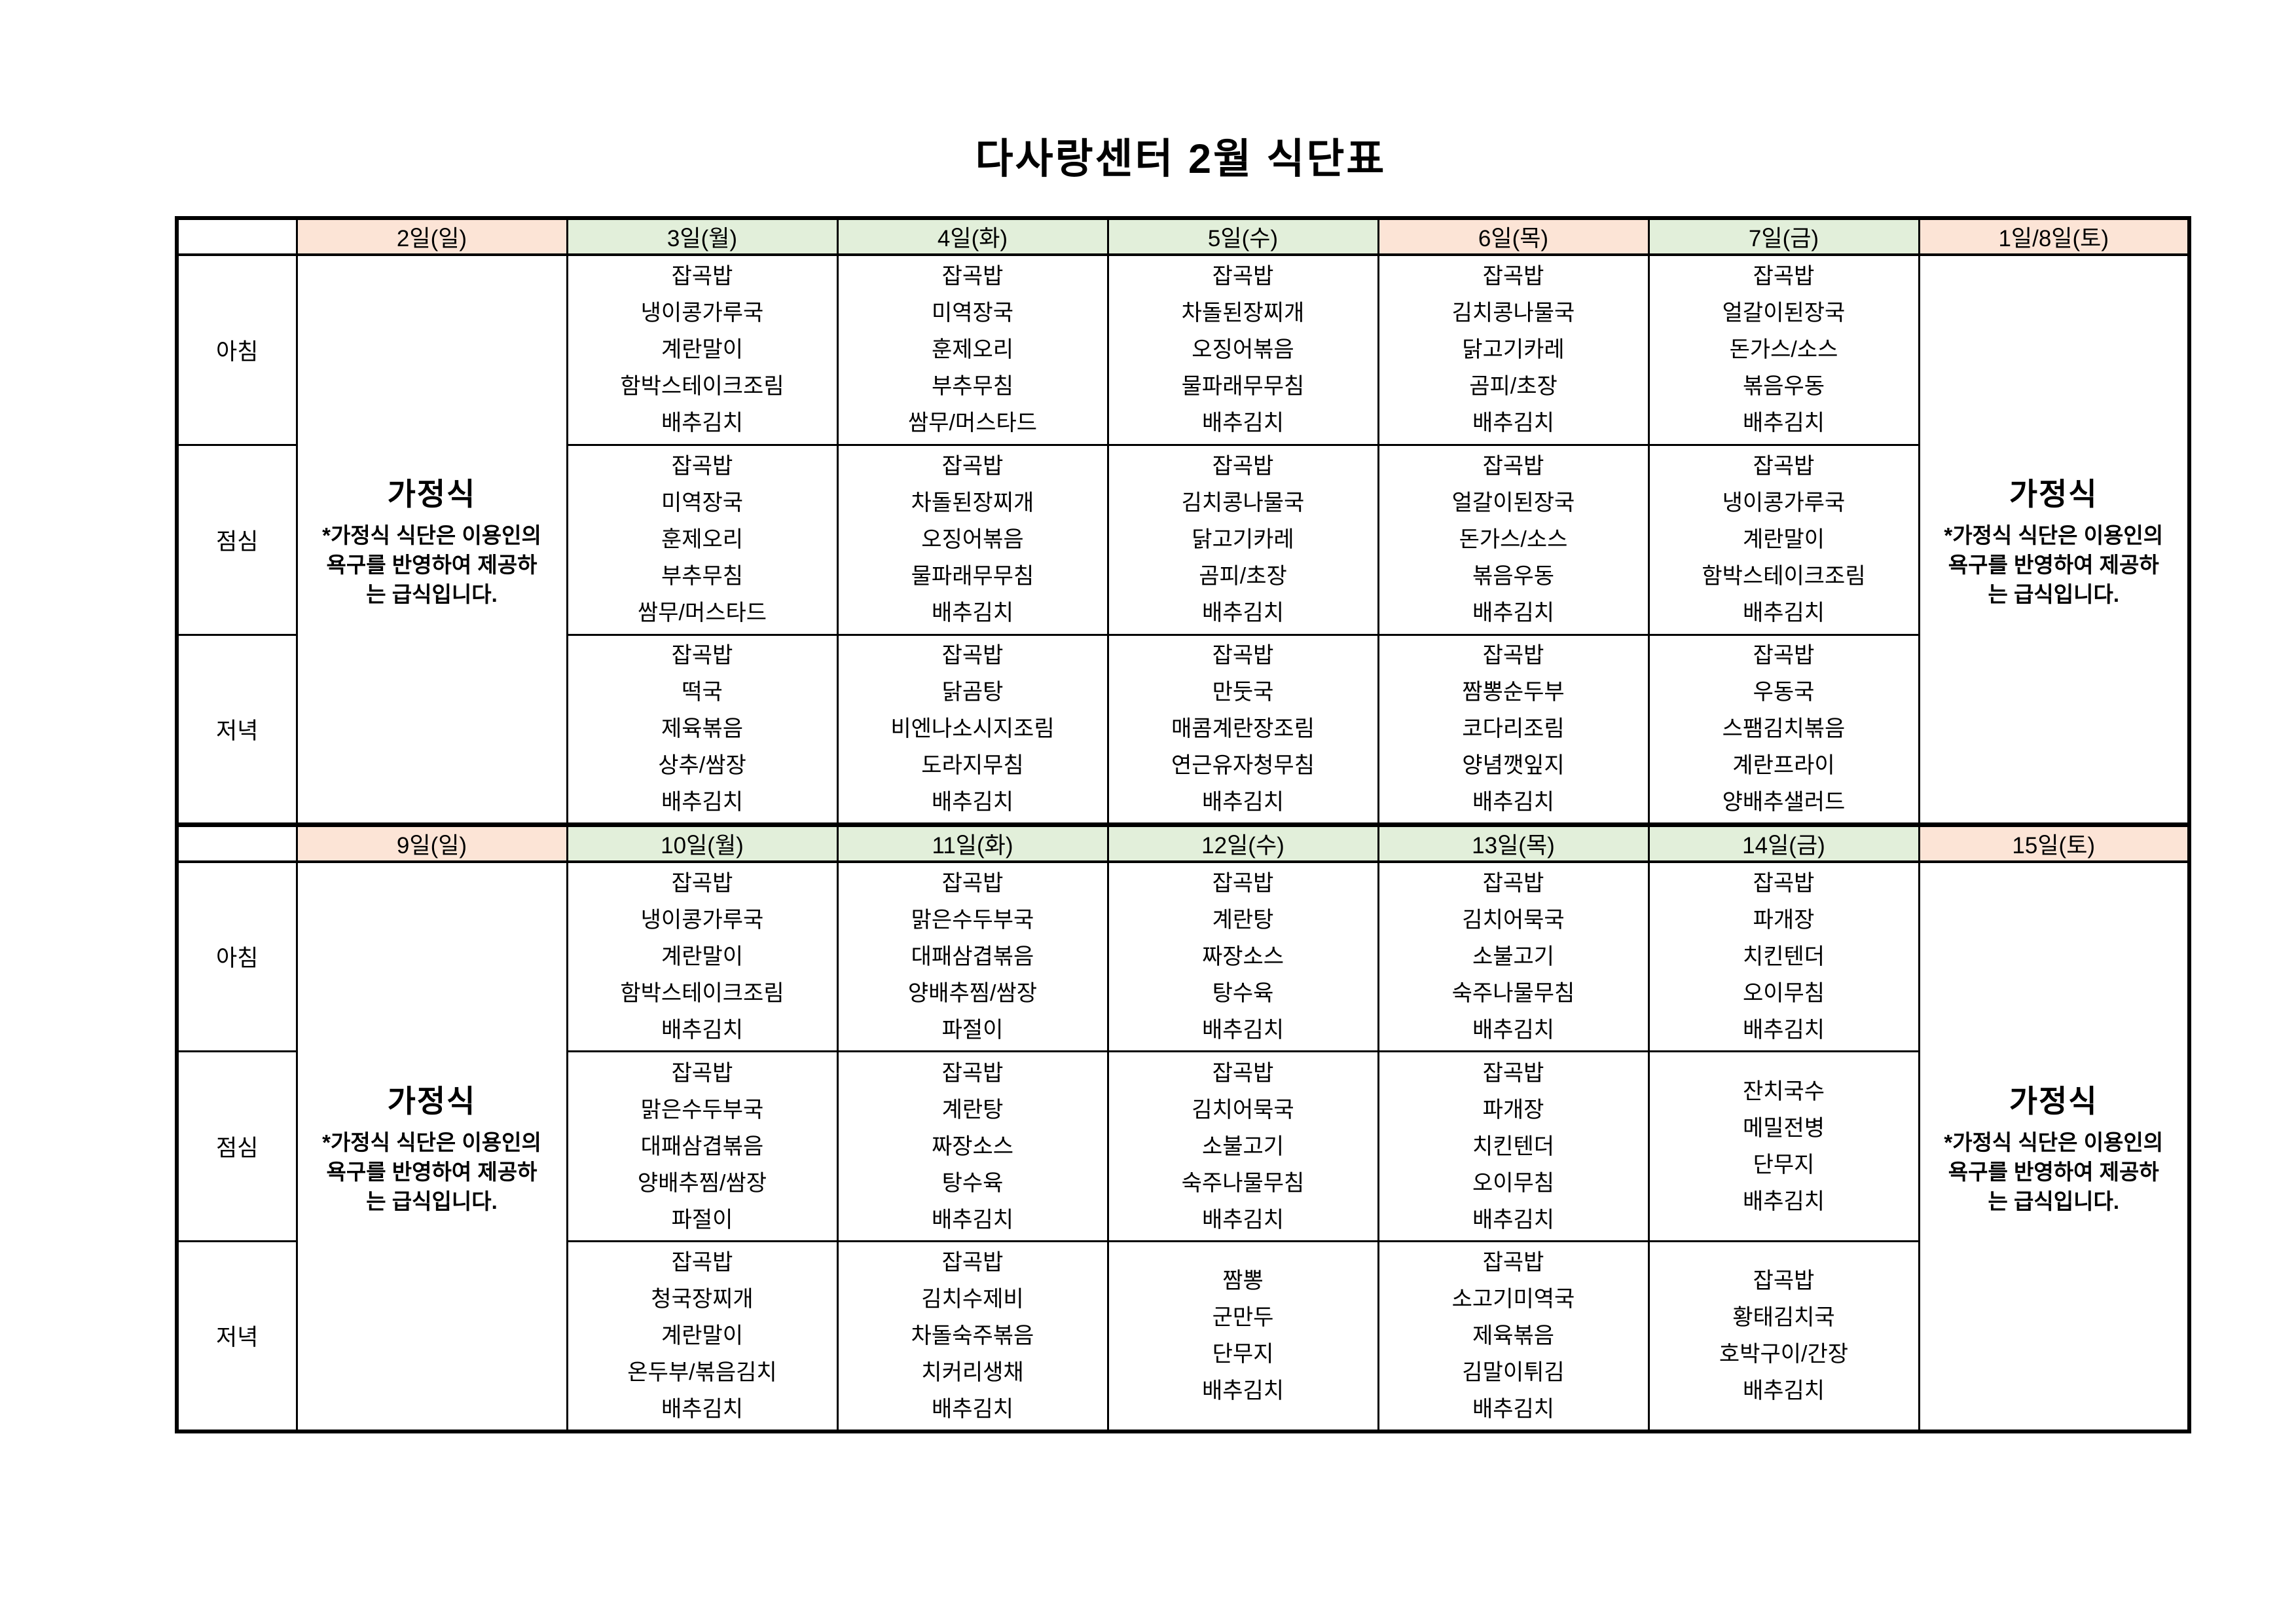  I want to click on menu-cell-wed2-breakfast: 잡곡밥 계란탕 짜장소스 탕수육 배추김치, so click(1242, 956).